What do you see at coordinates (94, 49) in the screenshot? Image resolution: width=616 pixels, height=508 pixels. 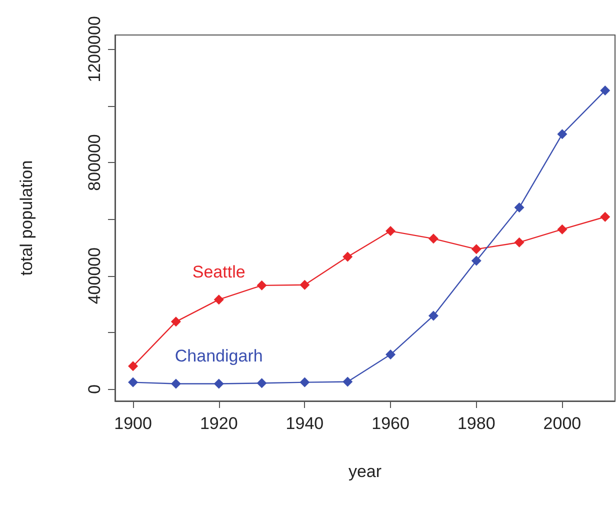 I see `y-tick-label: 1200000` at bounding box center [94, 49].